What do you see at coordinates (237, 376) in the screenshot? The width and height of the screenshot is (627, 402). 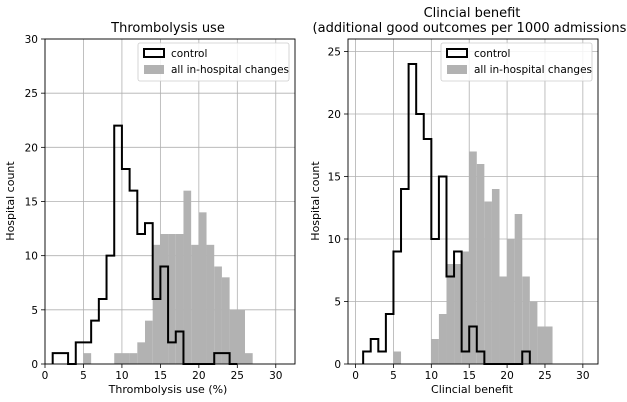 I see `left-x-tick-label: 25` at bounding box center [237, 376].